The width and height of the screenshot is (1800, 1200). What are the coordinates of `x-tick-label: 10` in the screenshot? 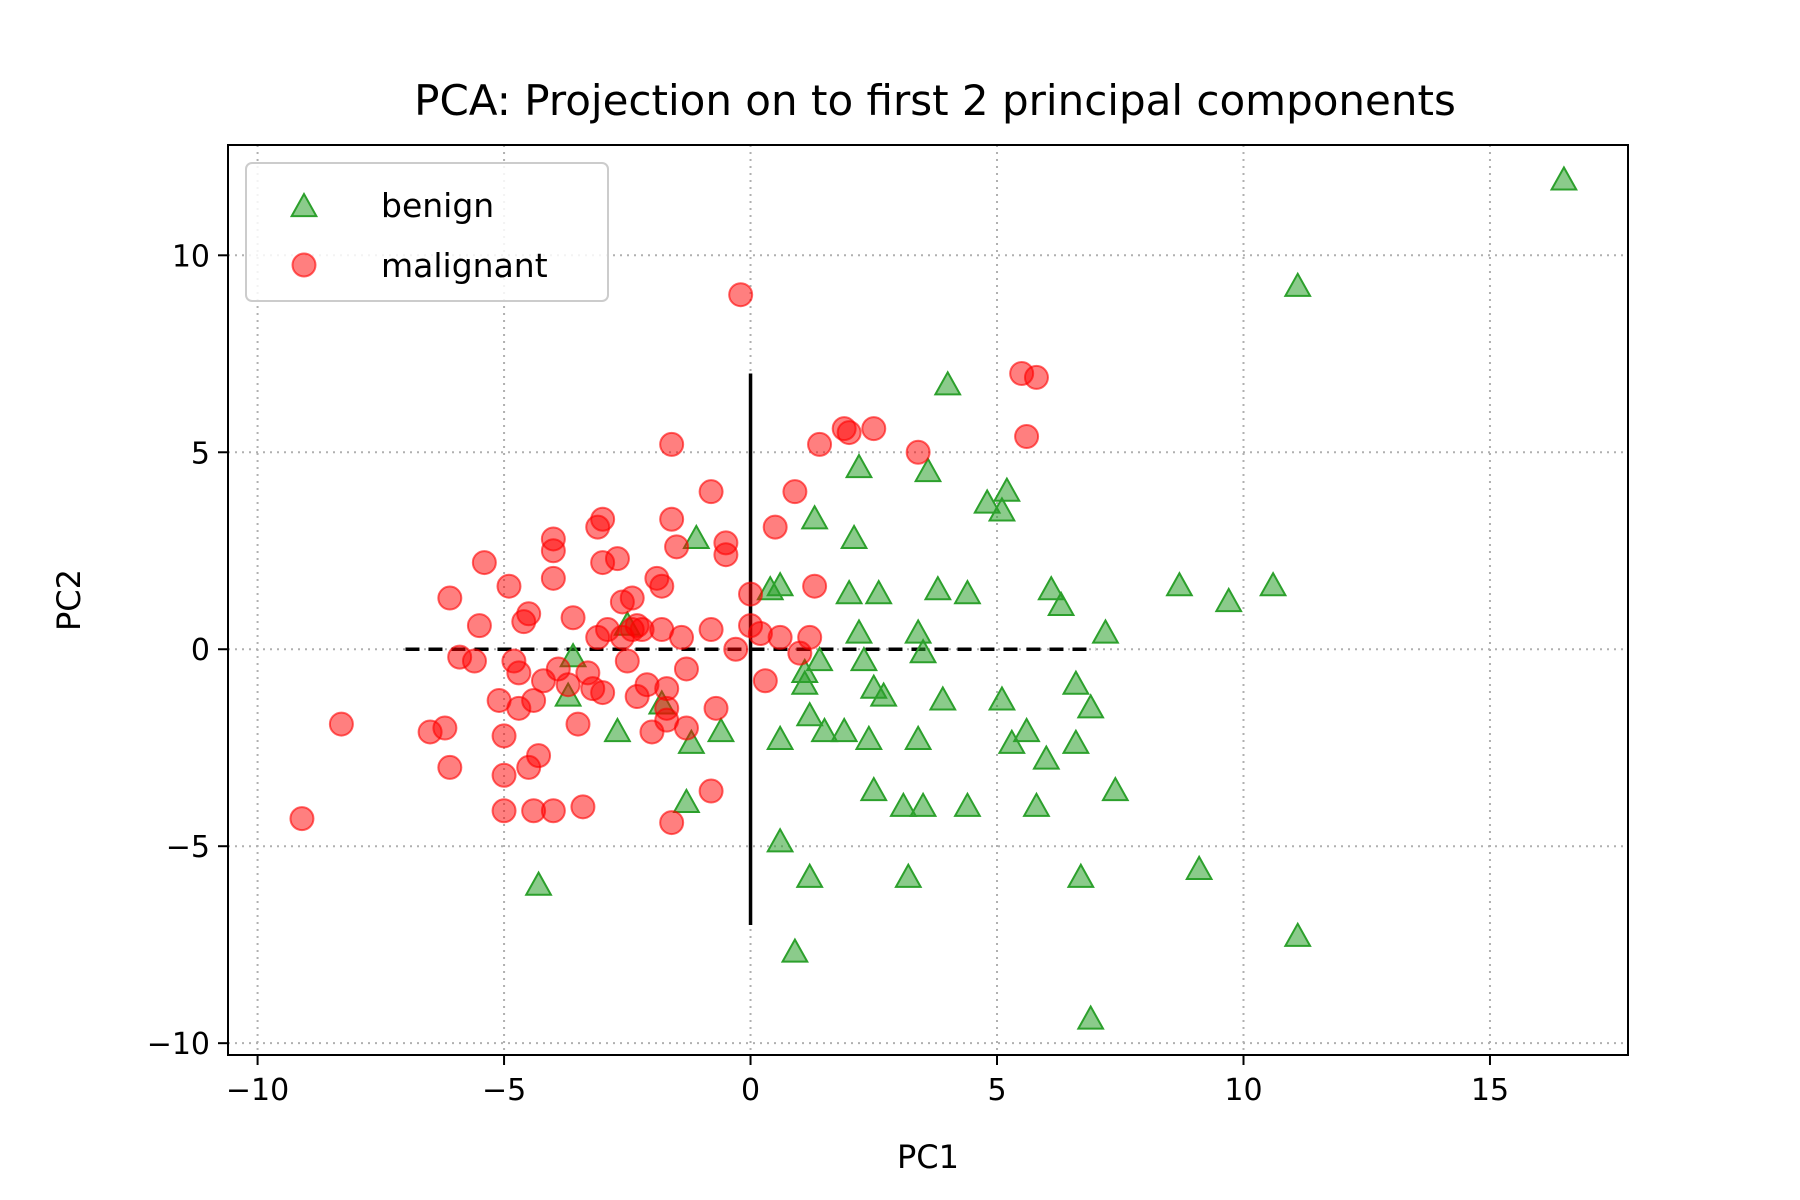 It's located at (1243, 1090).